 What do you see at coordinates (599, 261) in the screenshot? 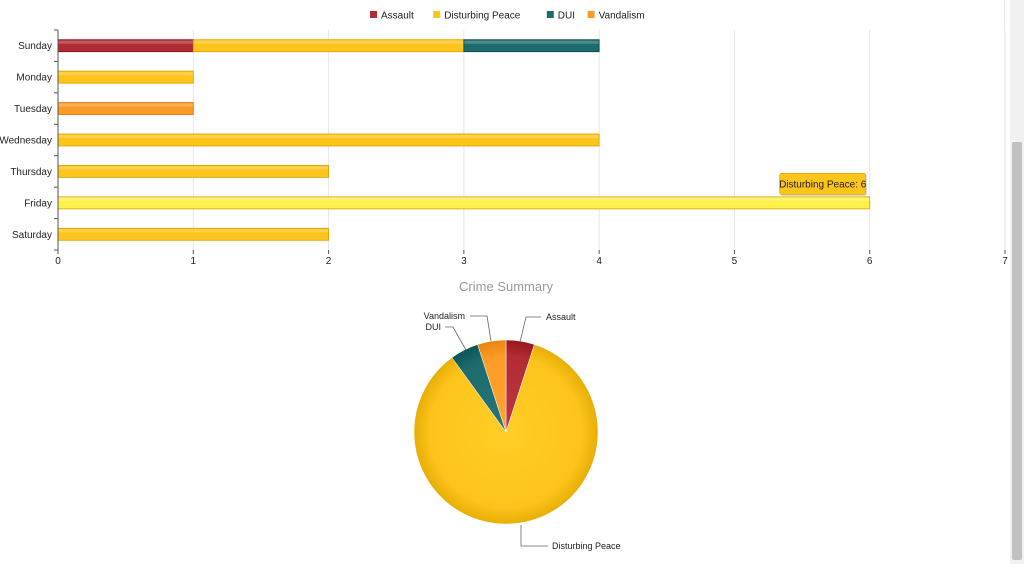
I see `x-tick-label-4: 4` at bounding box center [599, 261].